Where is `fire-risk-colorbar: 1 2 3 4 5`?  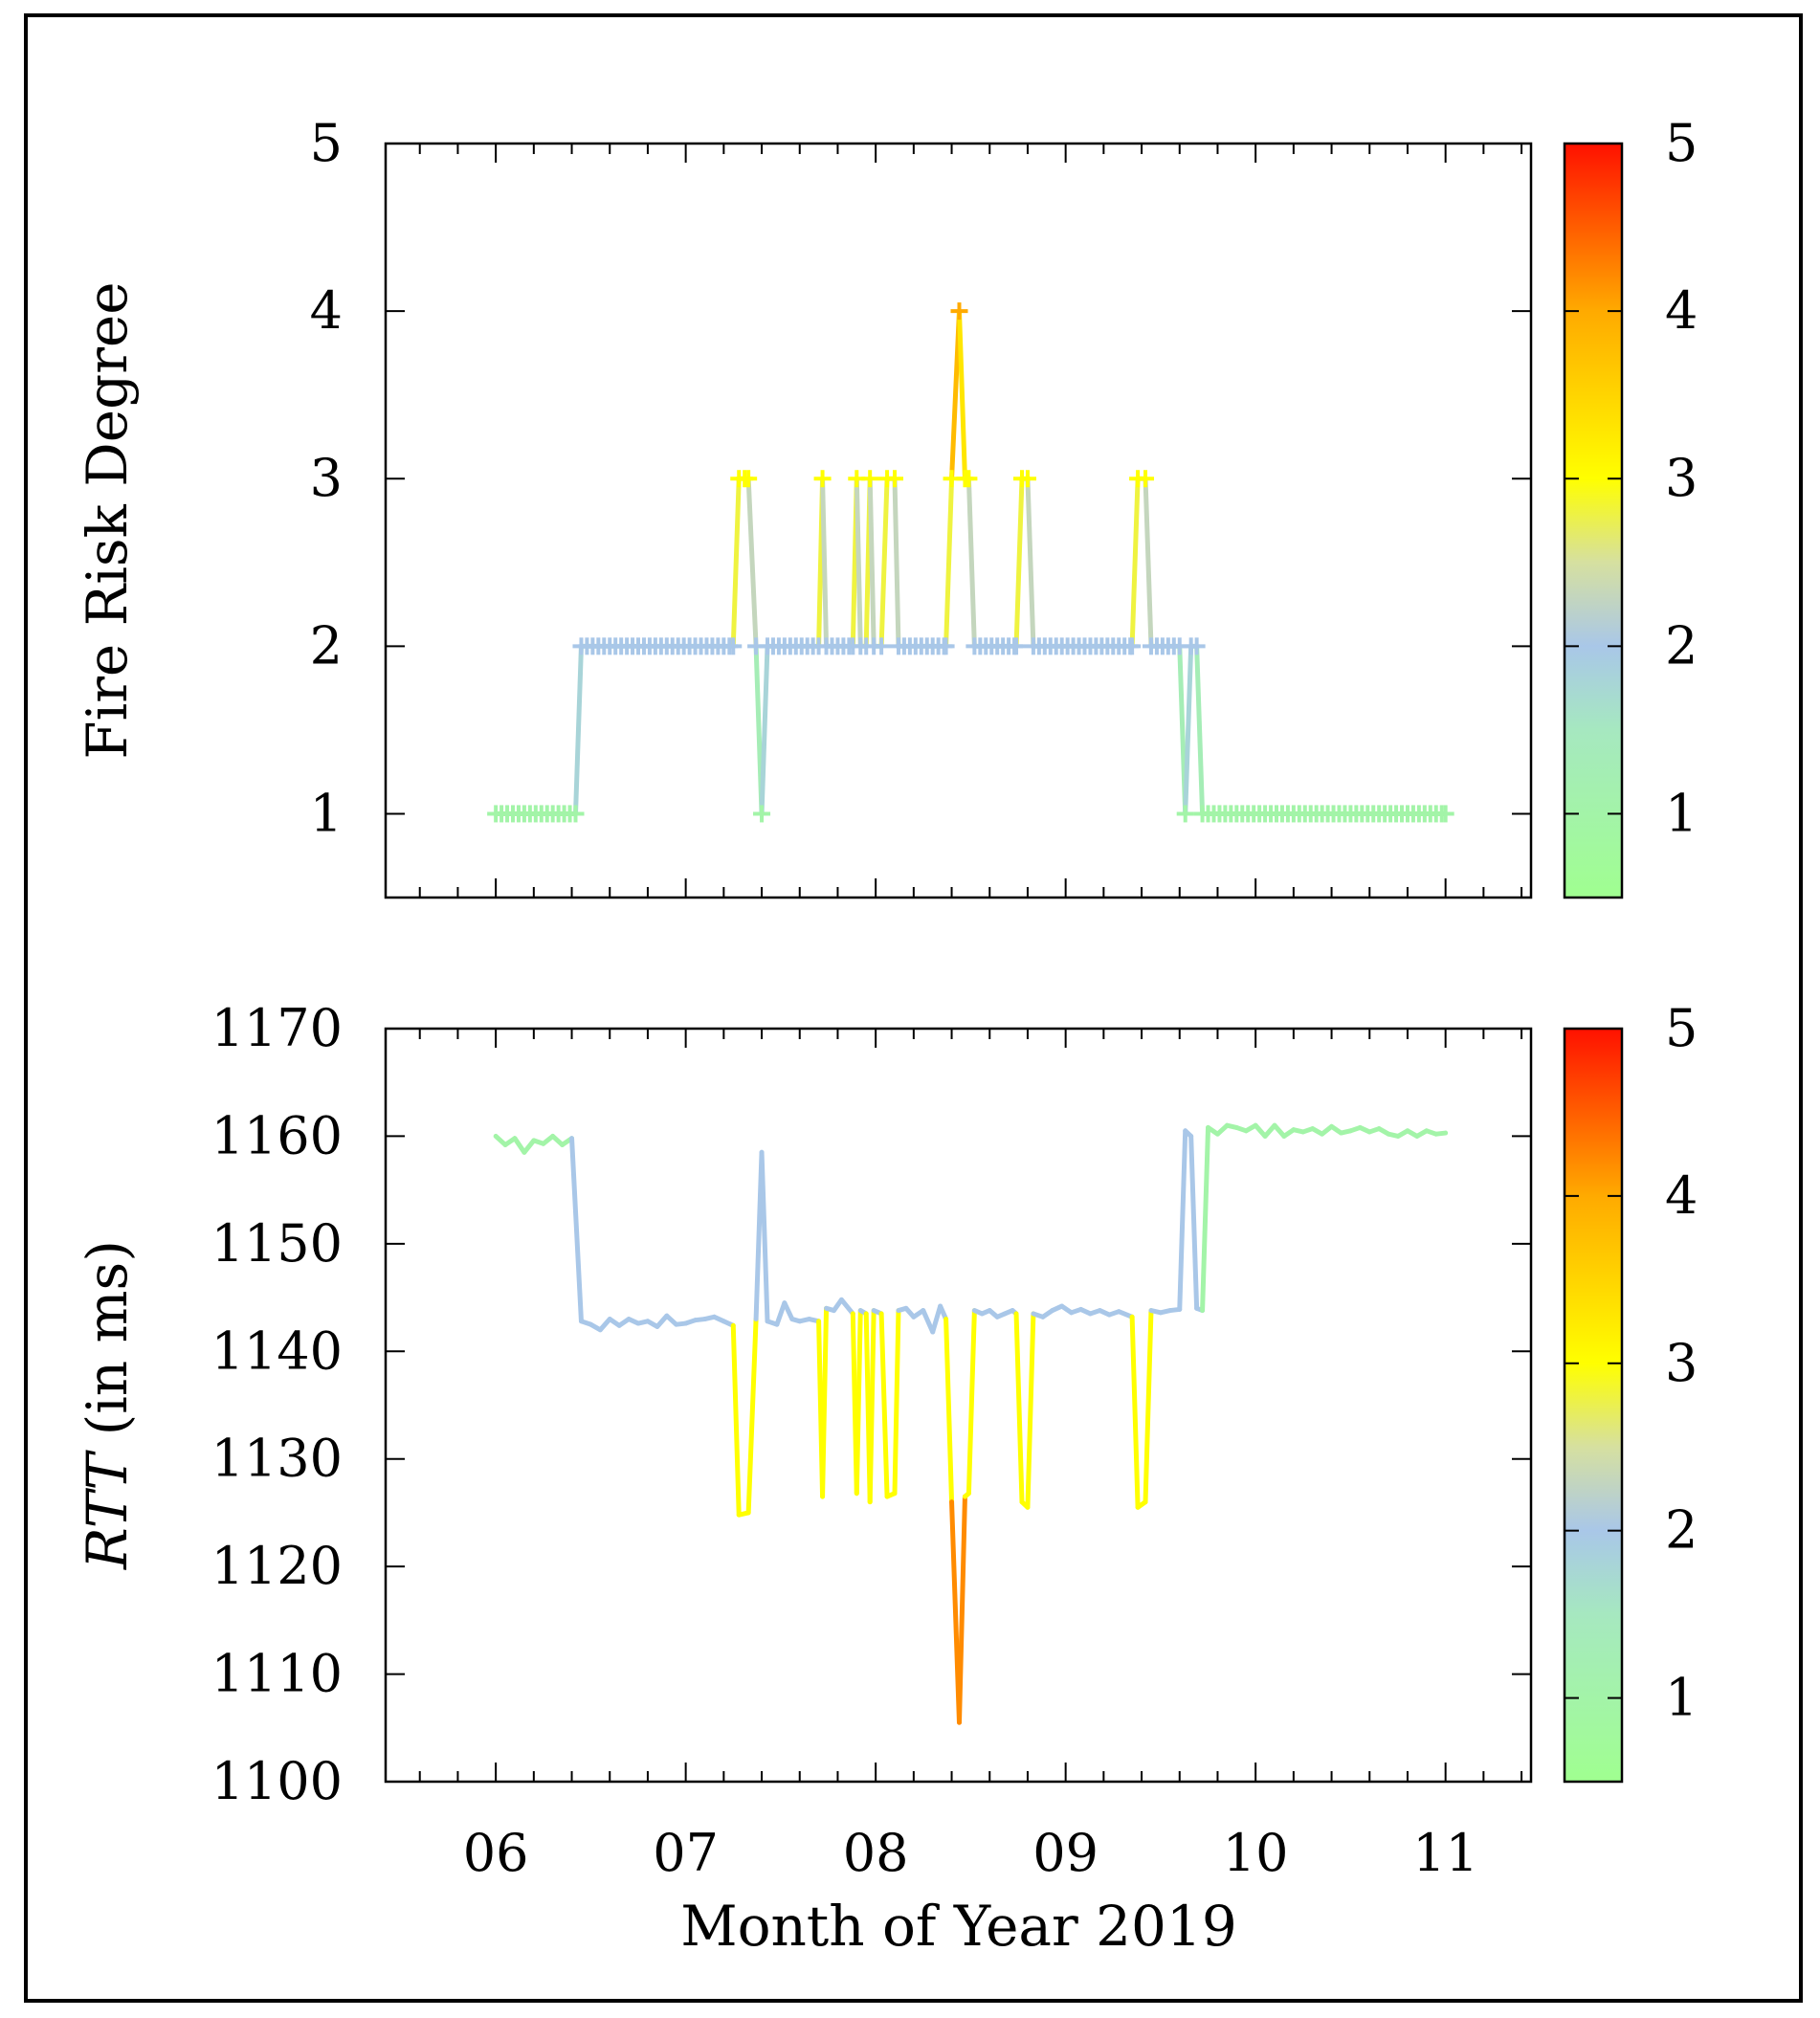 fire-risk-colorbar: 1 2 3 4 5 is located at coordinates (1631, 506).